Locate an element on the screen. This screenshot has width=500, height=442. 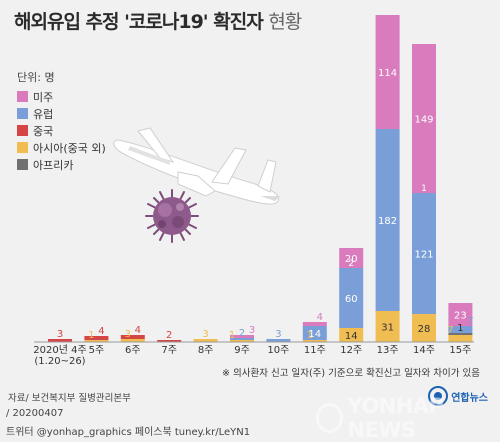
legend-item-africa: 아프리카 is located at coordinates (61, 164).